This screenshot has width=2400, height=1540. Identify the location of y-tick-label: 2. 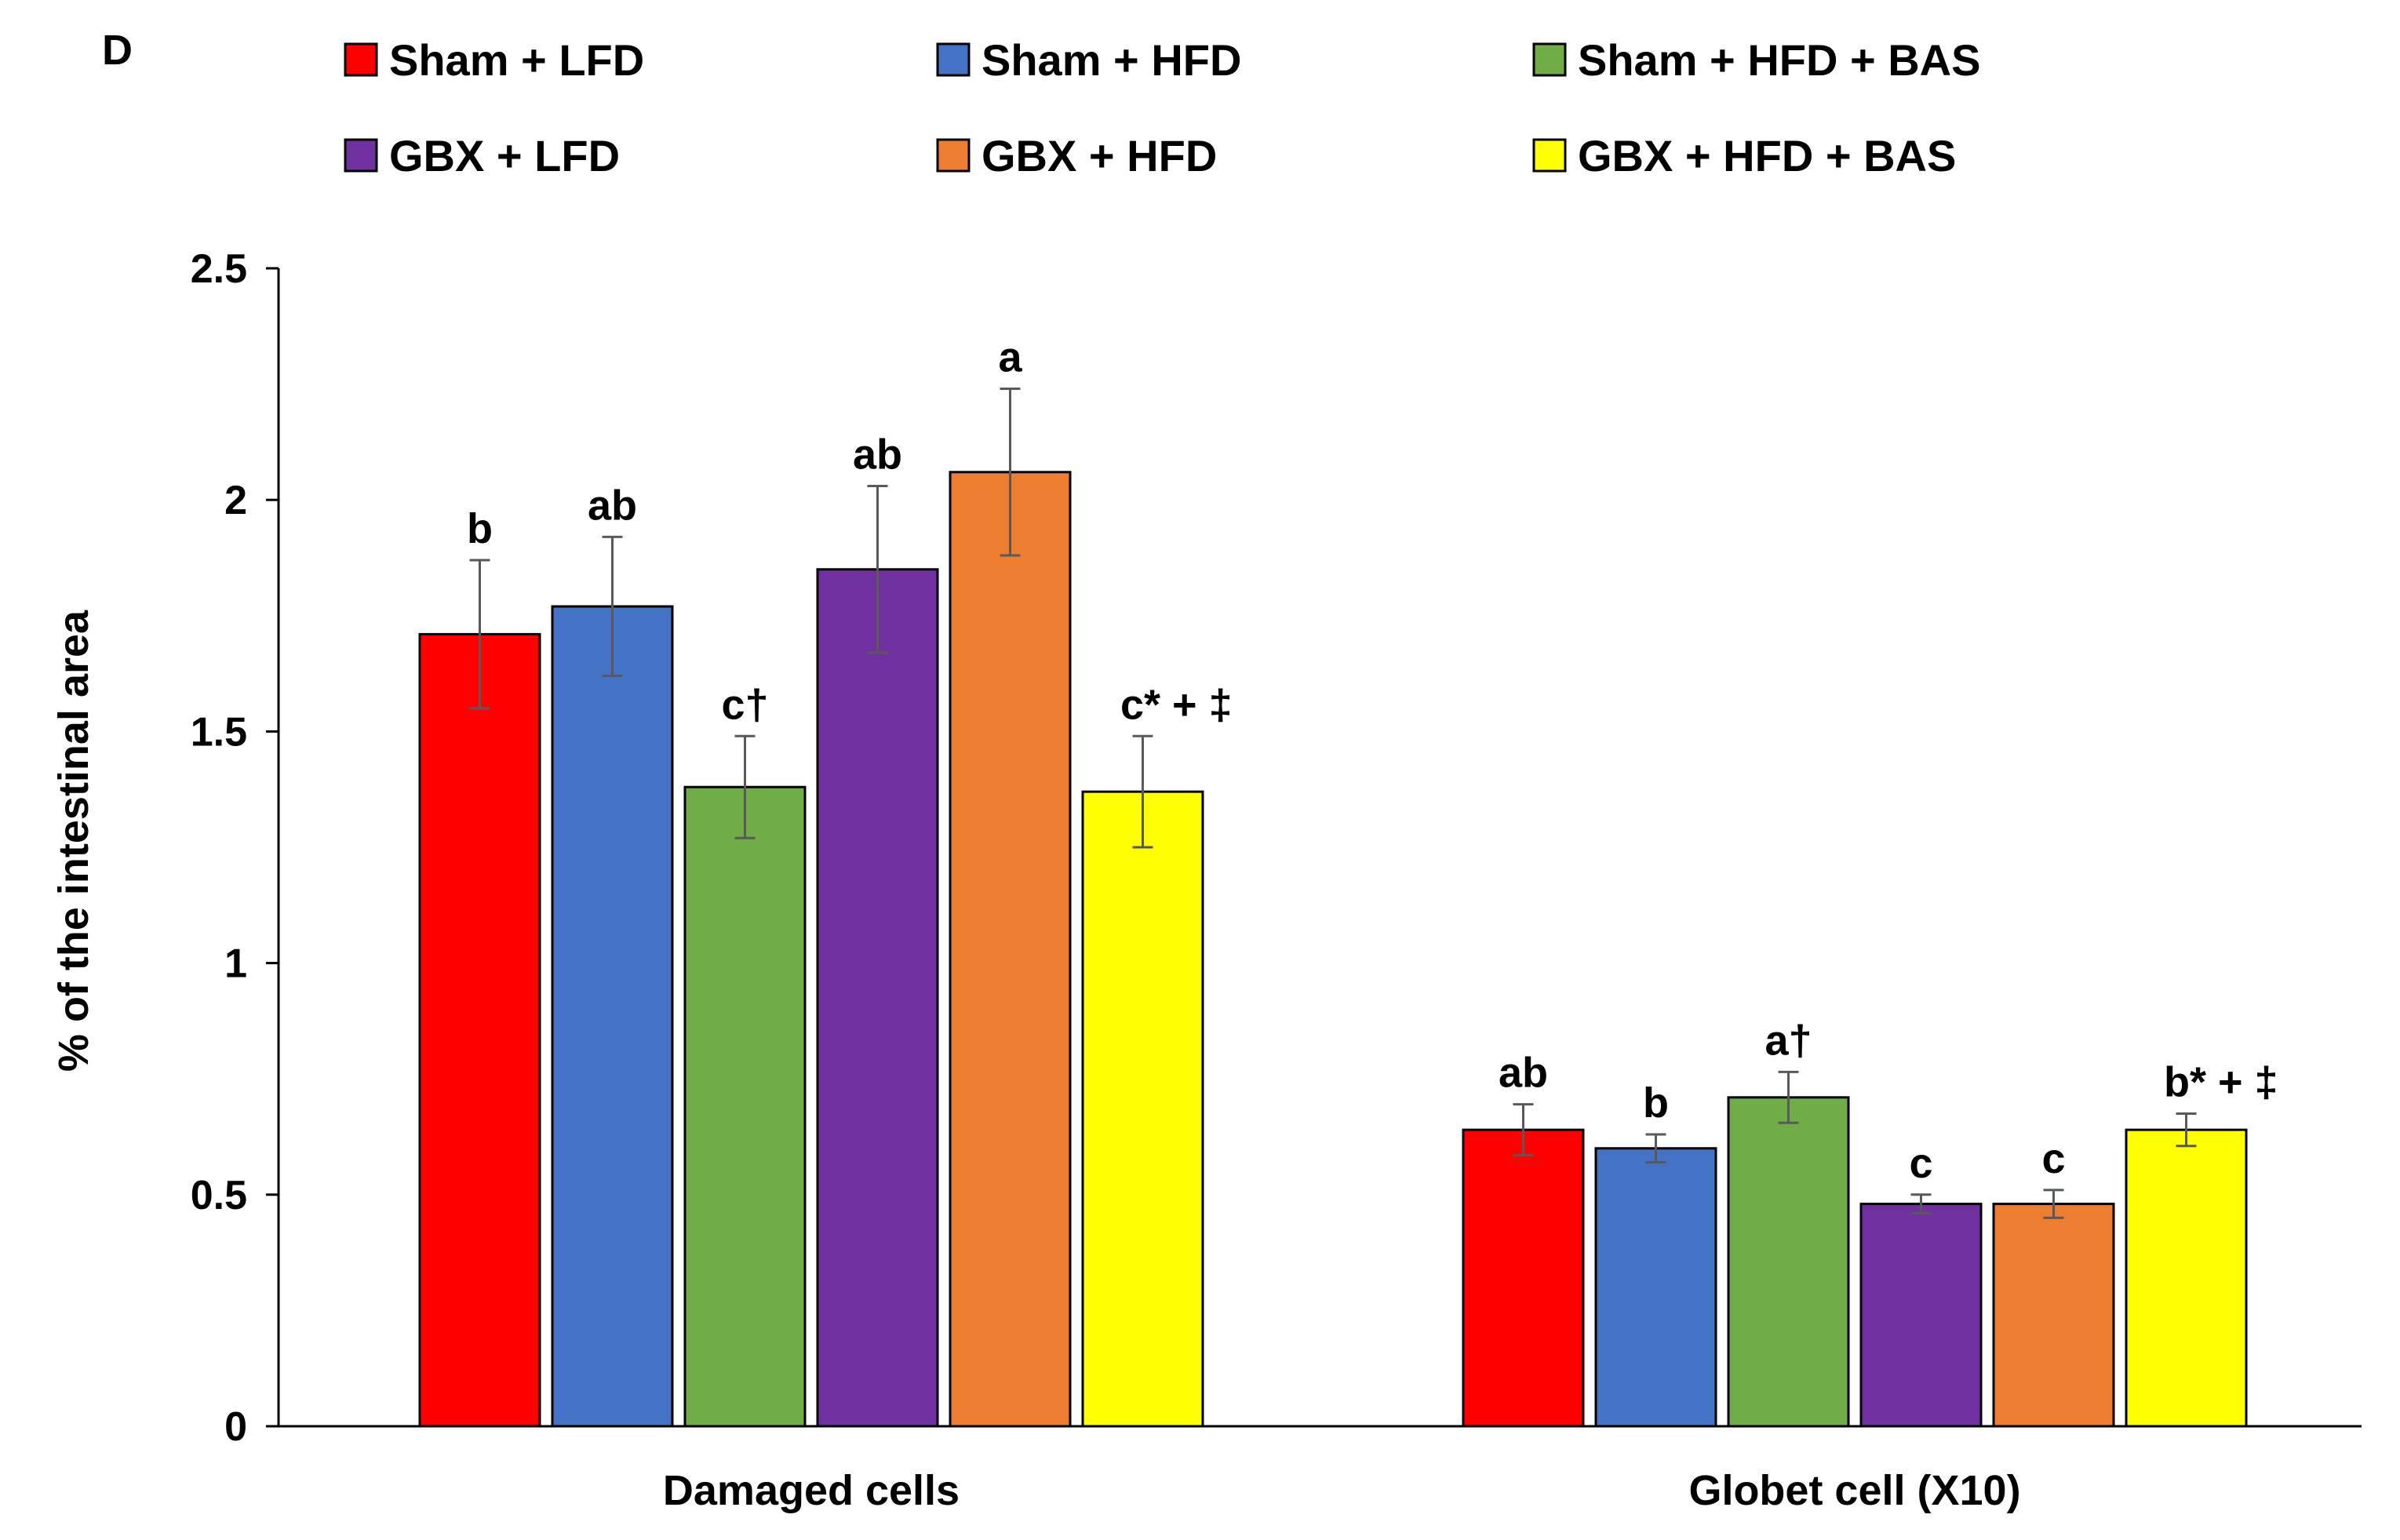
(236, 500).